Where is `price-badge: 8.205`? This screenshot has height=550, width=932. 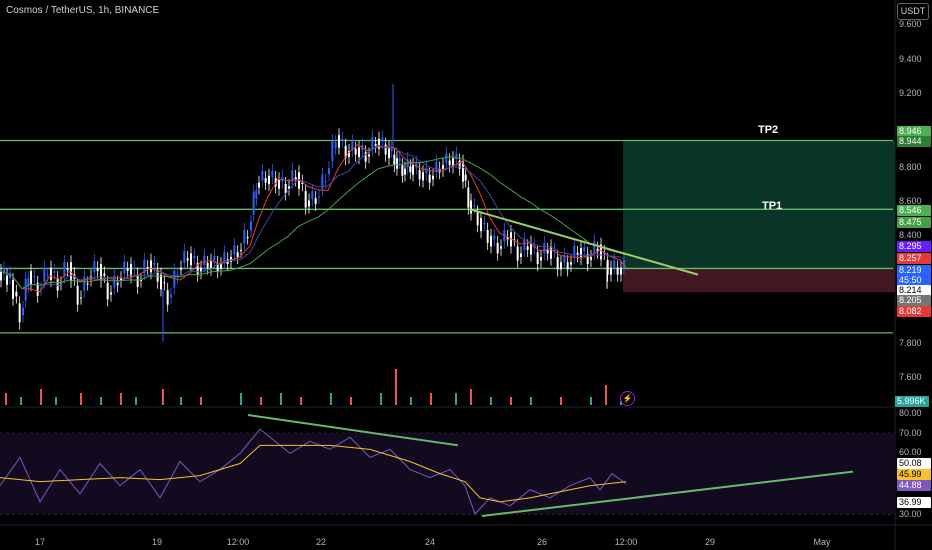 price-badge: 8.205 is located at coordinates (914, 300).